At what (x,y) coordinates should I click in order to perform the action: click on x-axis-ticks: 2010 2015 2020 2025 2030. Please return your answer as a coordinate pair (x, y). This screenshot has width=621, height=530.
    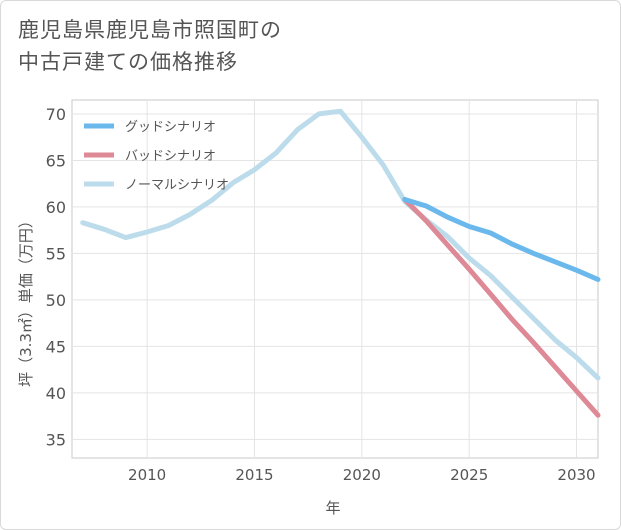
    Looking at the image, I should click on (362, 475).